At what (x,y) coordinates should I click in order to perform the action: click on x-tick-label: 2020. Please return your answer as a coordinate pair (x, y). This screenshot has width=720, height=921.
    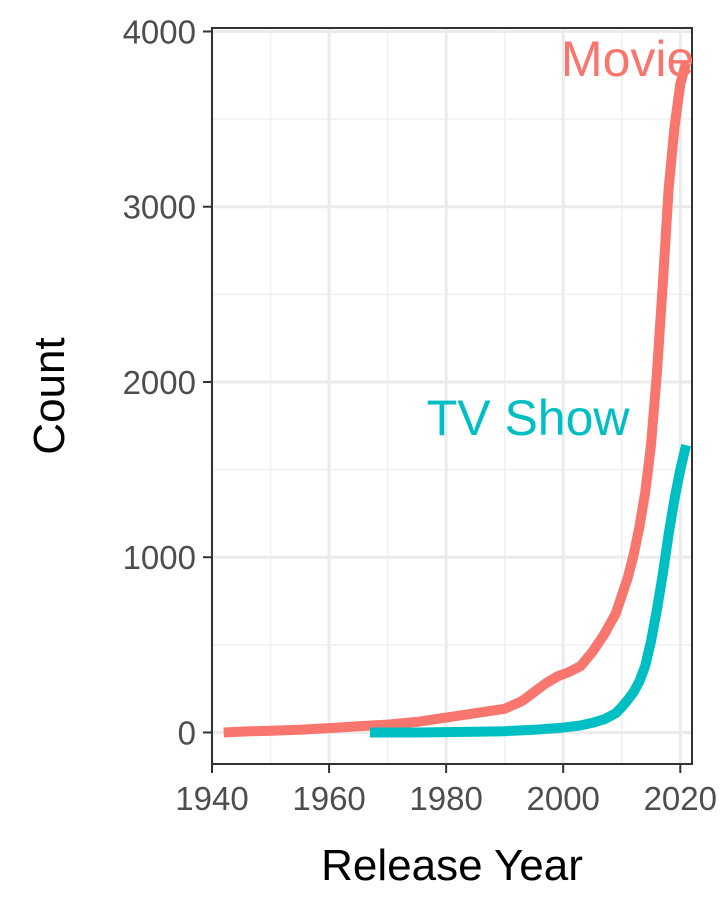
    Looking at the image, I should click on (680, 798).